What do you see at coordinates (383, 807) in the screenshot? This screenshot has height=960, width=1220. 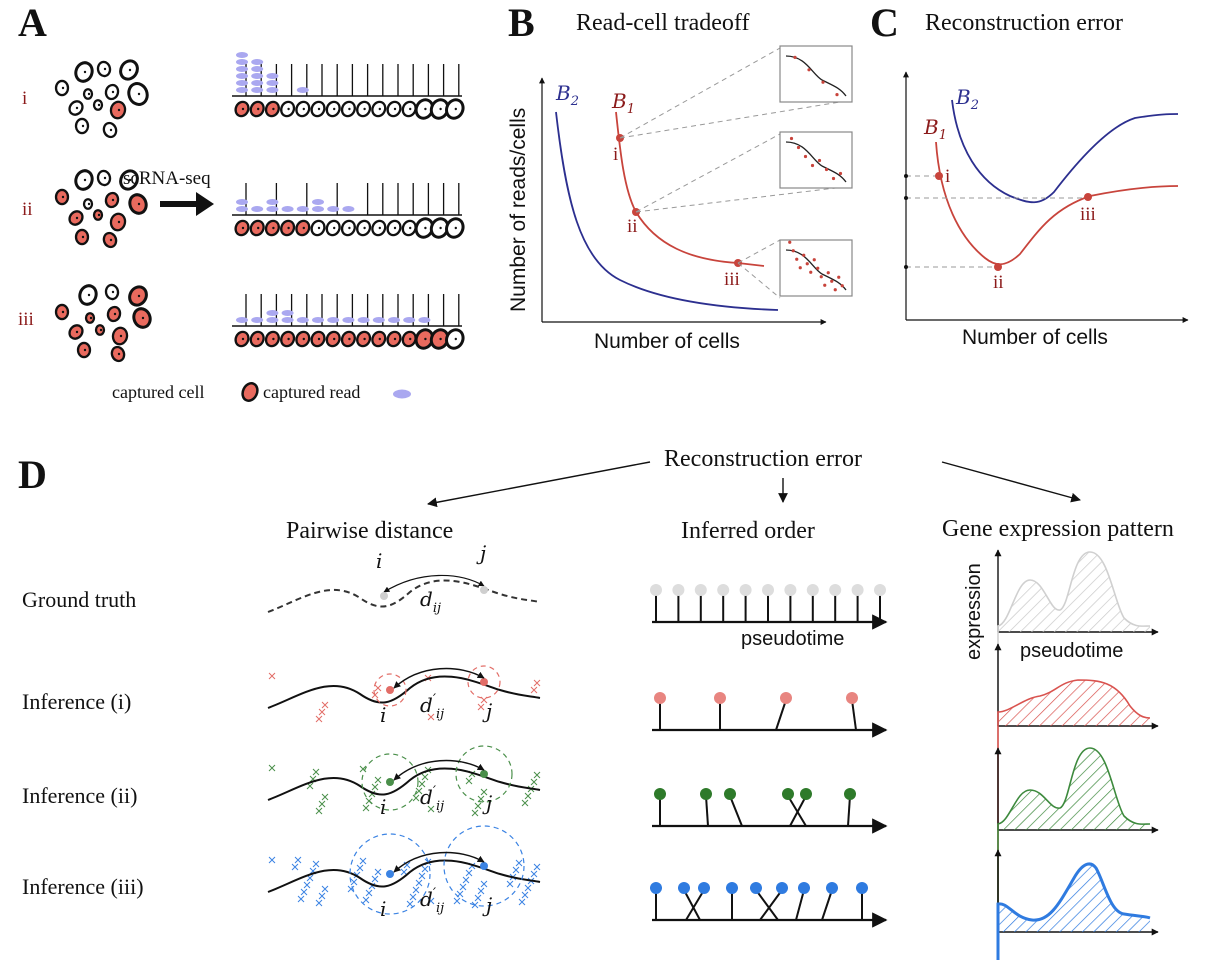 I see `label-i: i` at bounding box center [383, 807].